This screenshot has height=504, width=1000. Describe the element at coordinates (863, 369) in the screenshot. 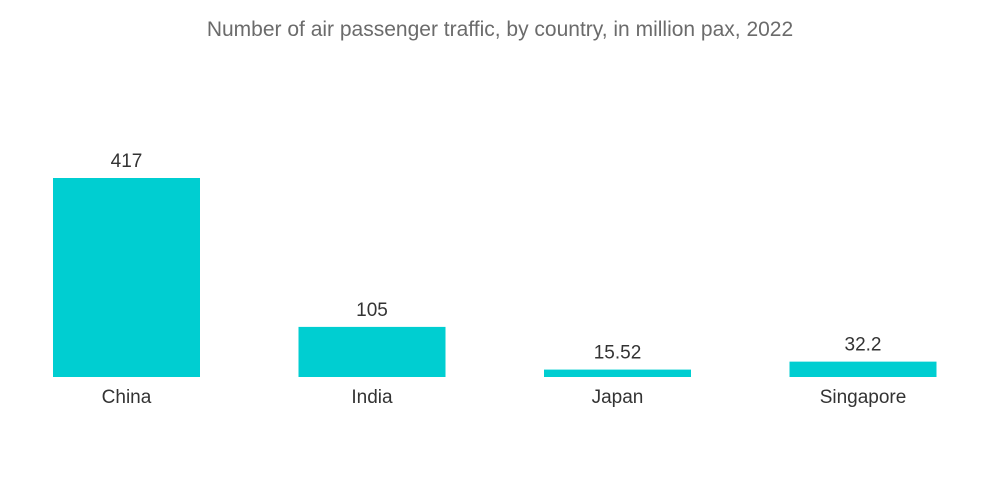

I see `bar-singapore` at that location.